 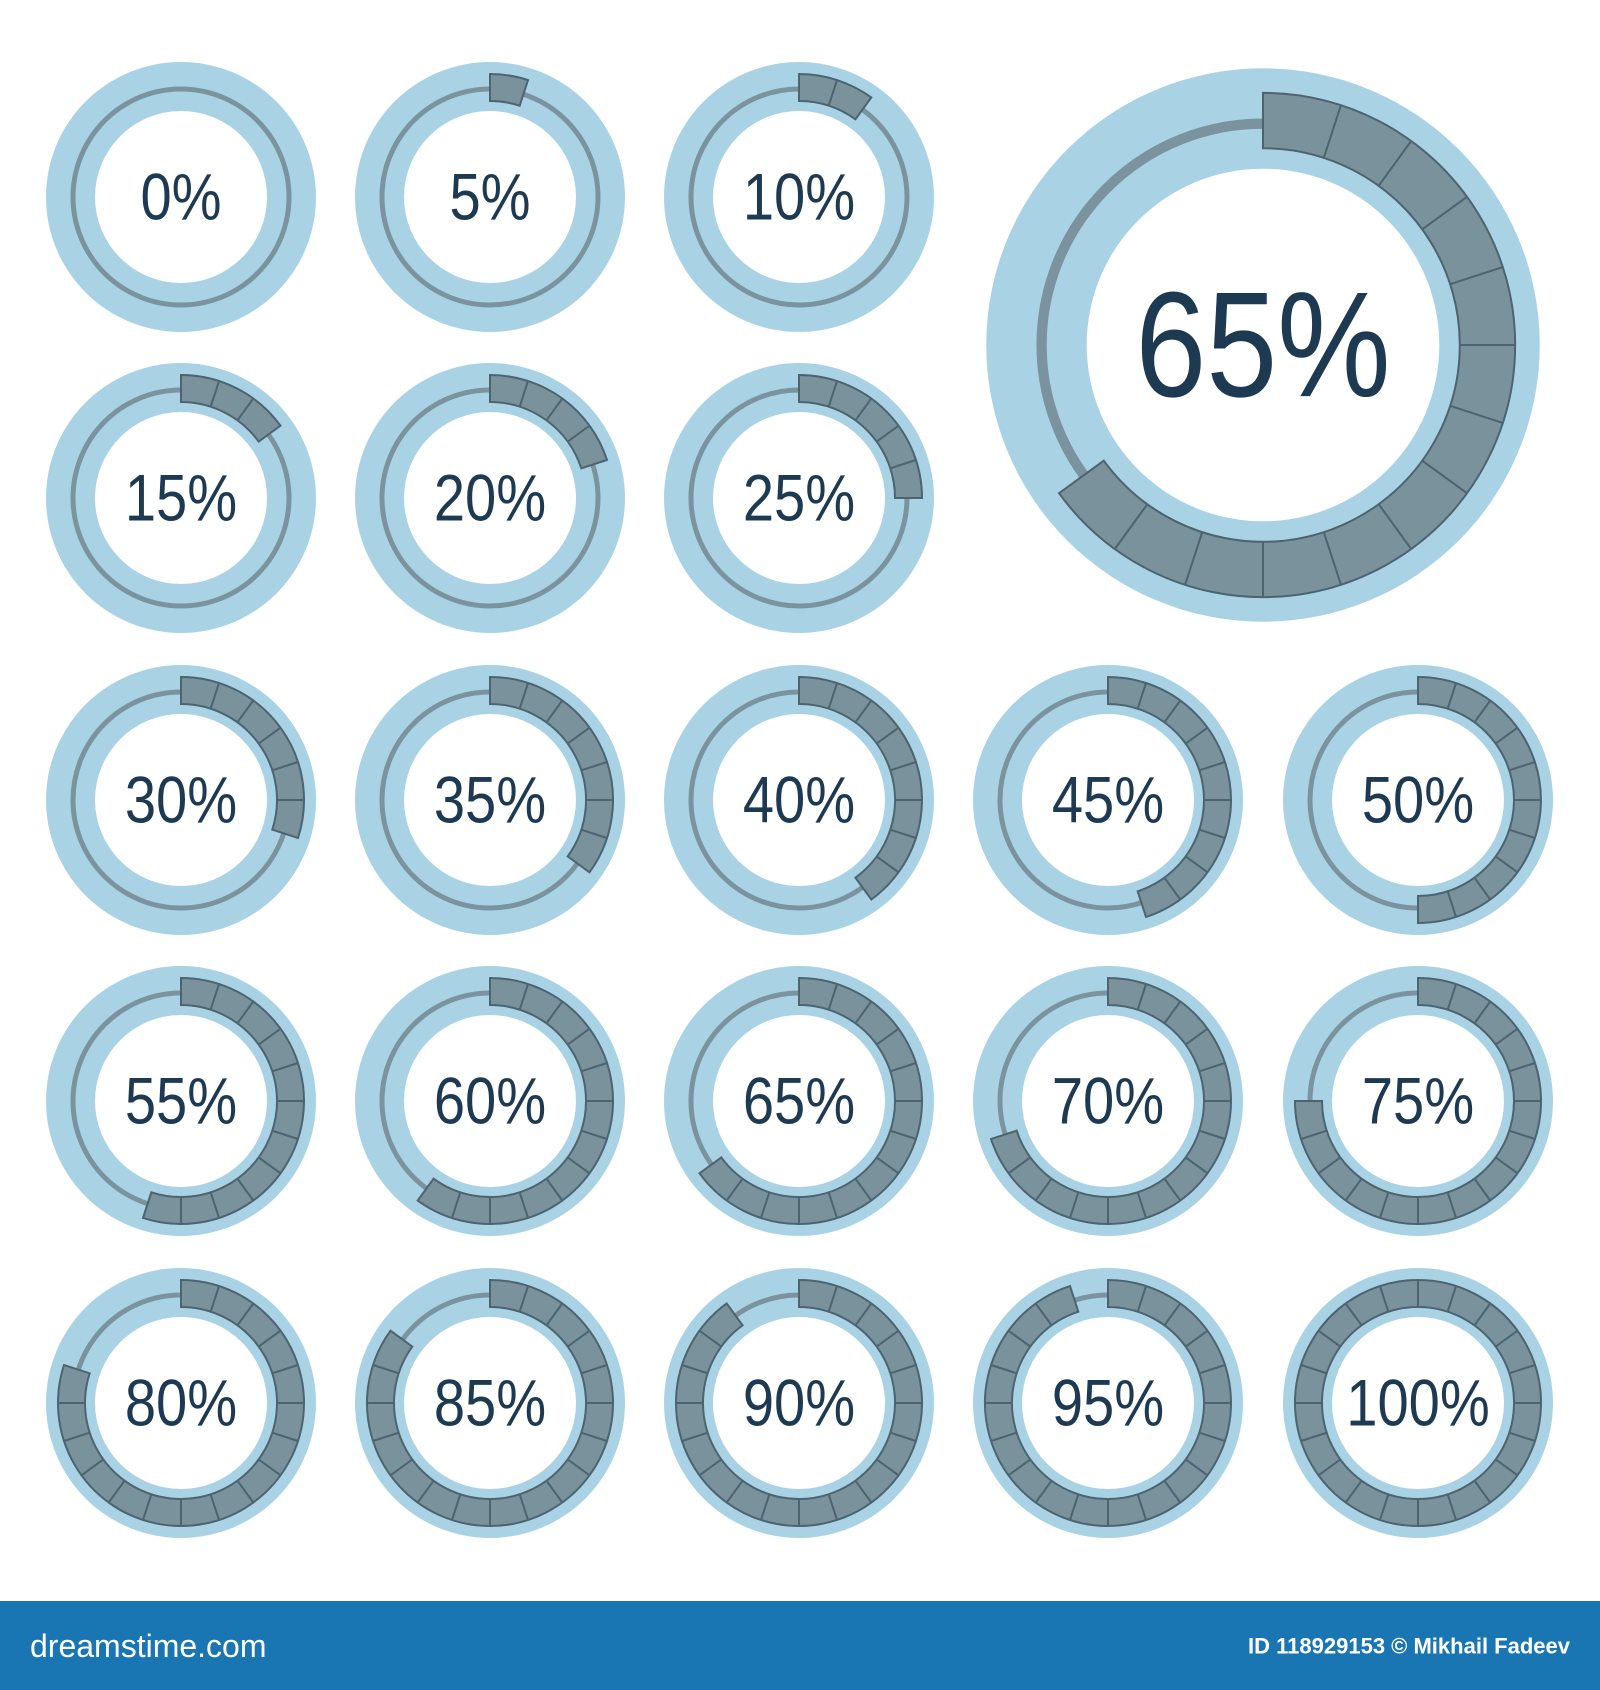 I want to click on ring-label: 0%, so click(x=180, y=196).